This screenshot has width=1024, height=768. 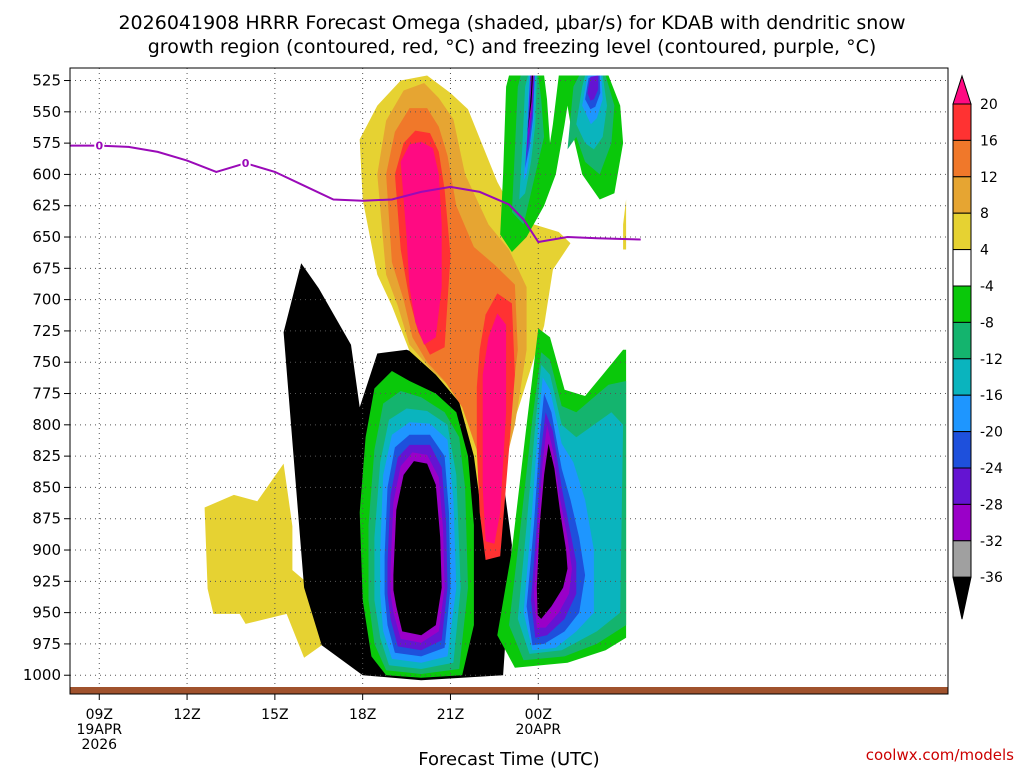 What do you see at coordinates (538, 715) in the screenshot?
I see `x-tick-label: 00Z` at bounding box center [538, 715].